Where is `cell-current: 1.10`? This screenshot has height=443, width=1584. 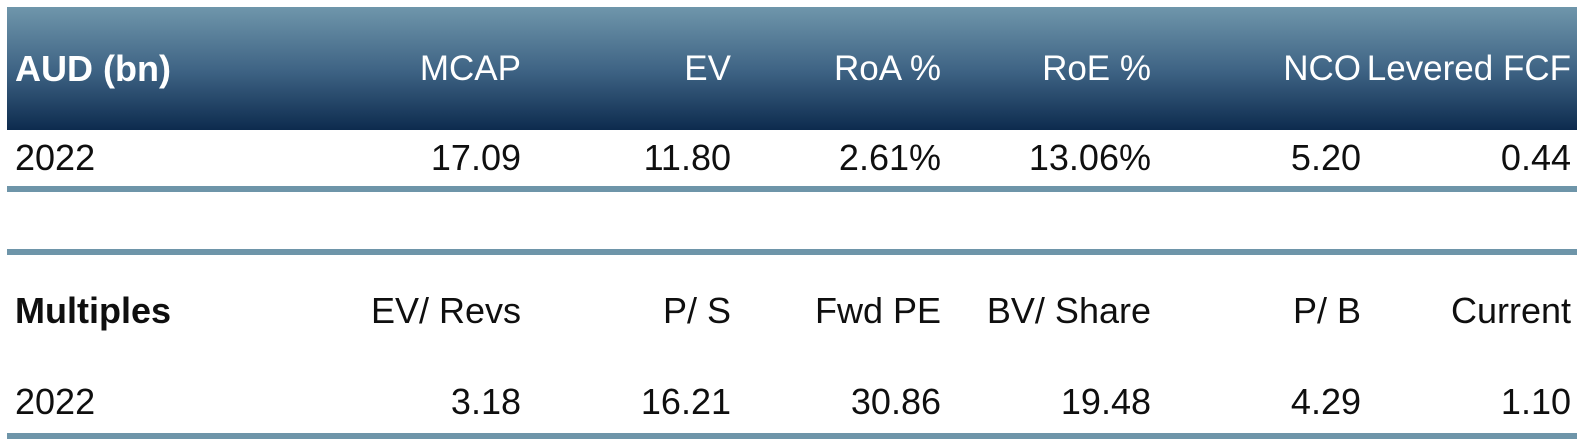 cell-current: 1.10 is located at coordinates (1535, 401).